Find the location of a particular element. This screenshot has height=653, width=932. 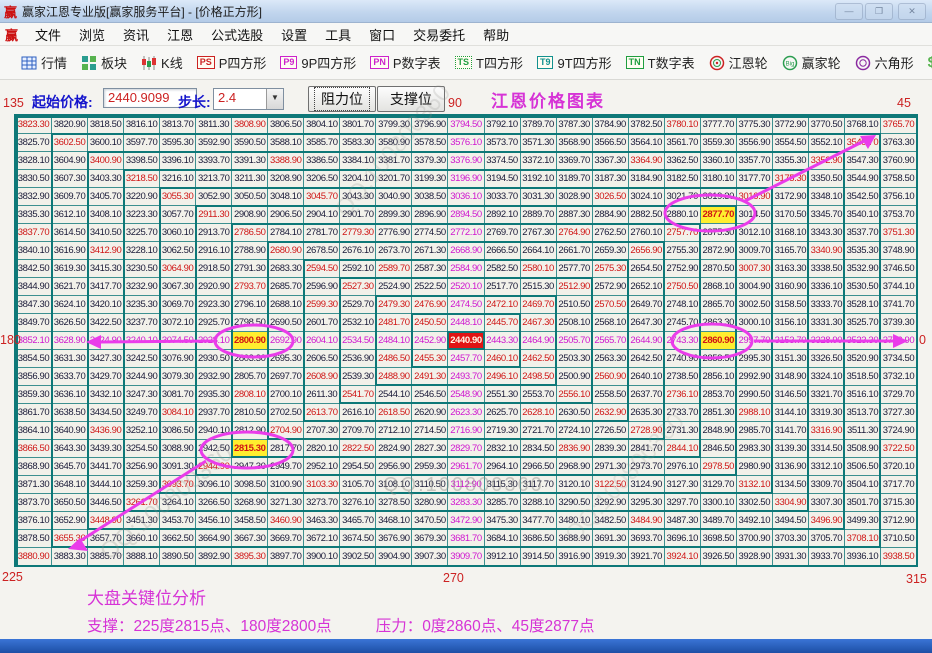

start-price-input: 2440.9099 is located at coordinates (150, 98).